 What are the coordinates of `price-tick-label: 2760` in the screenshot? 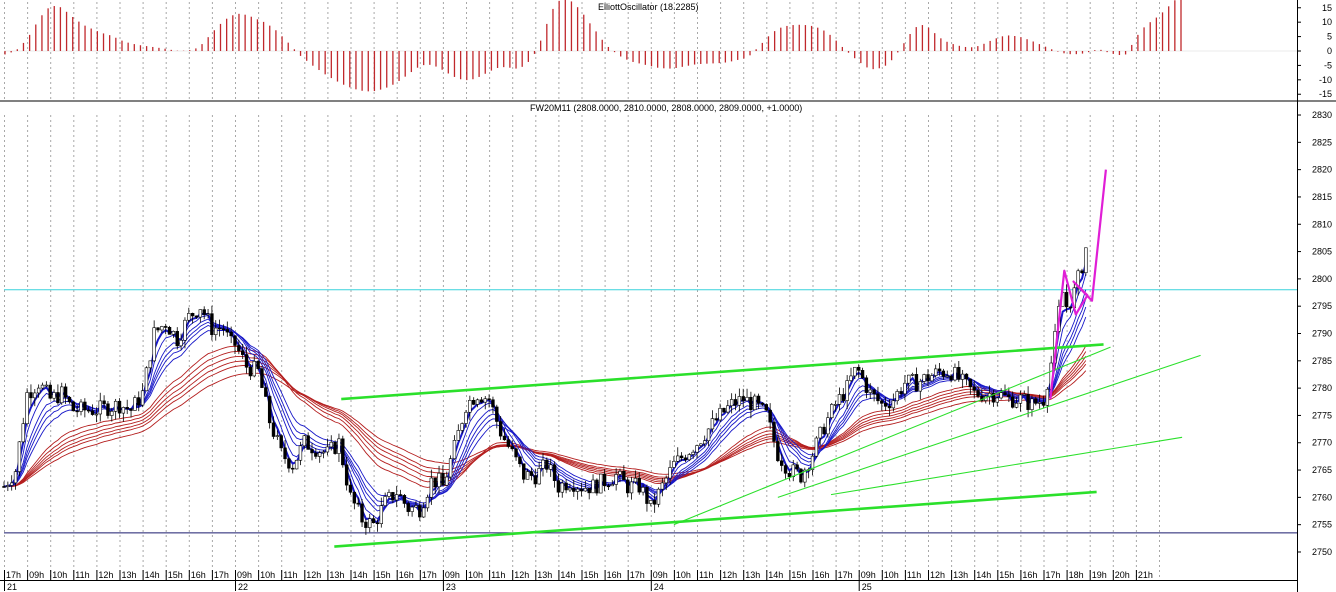 It's located at (1322, 497).